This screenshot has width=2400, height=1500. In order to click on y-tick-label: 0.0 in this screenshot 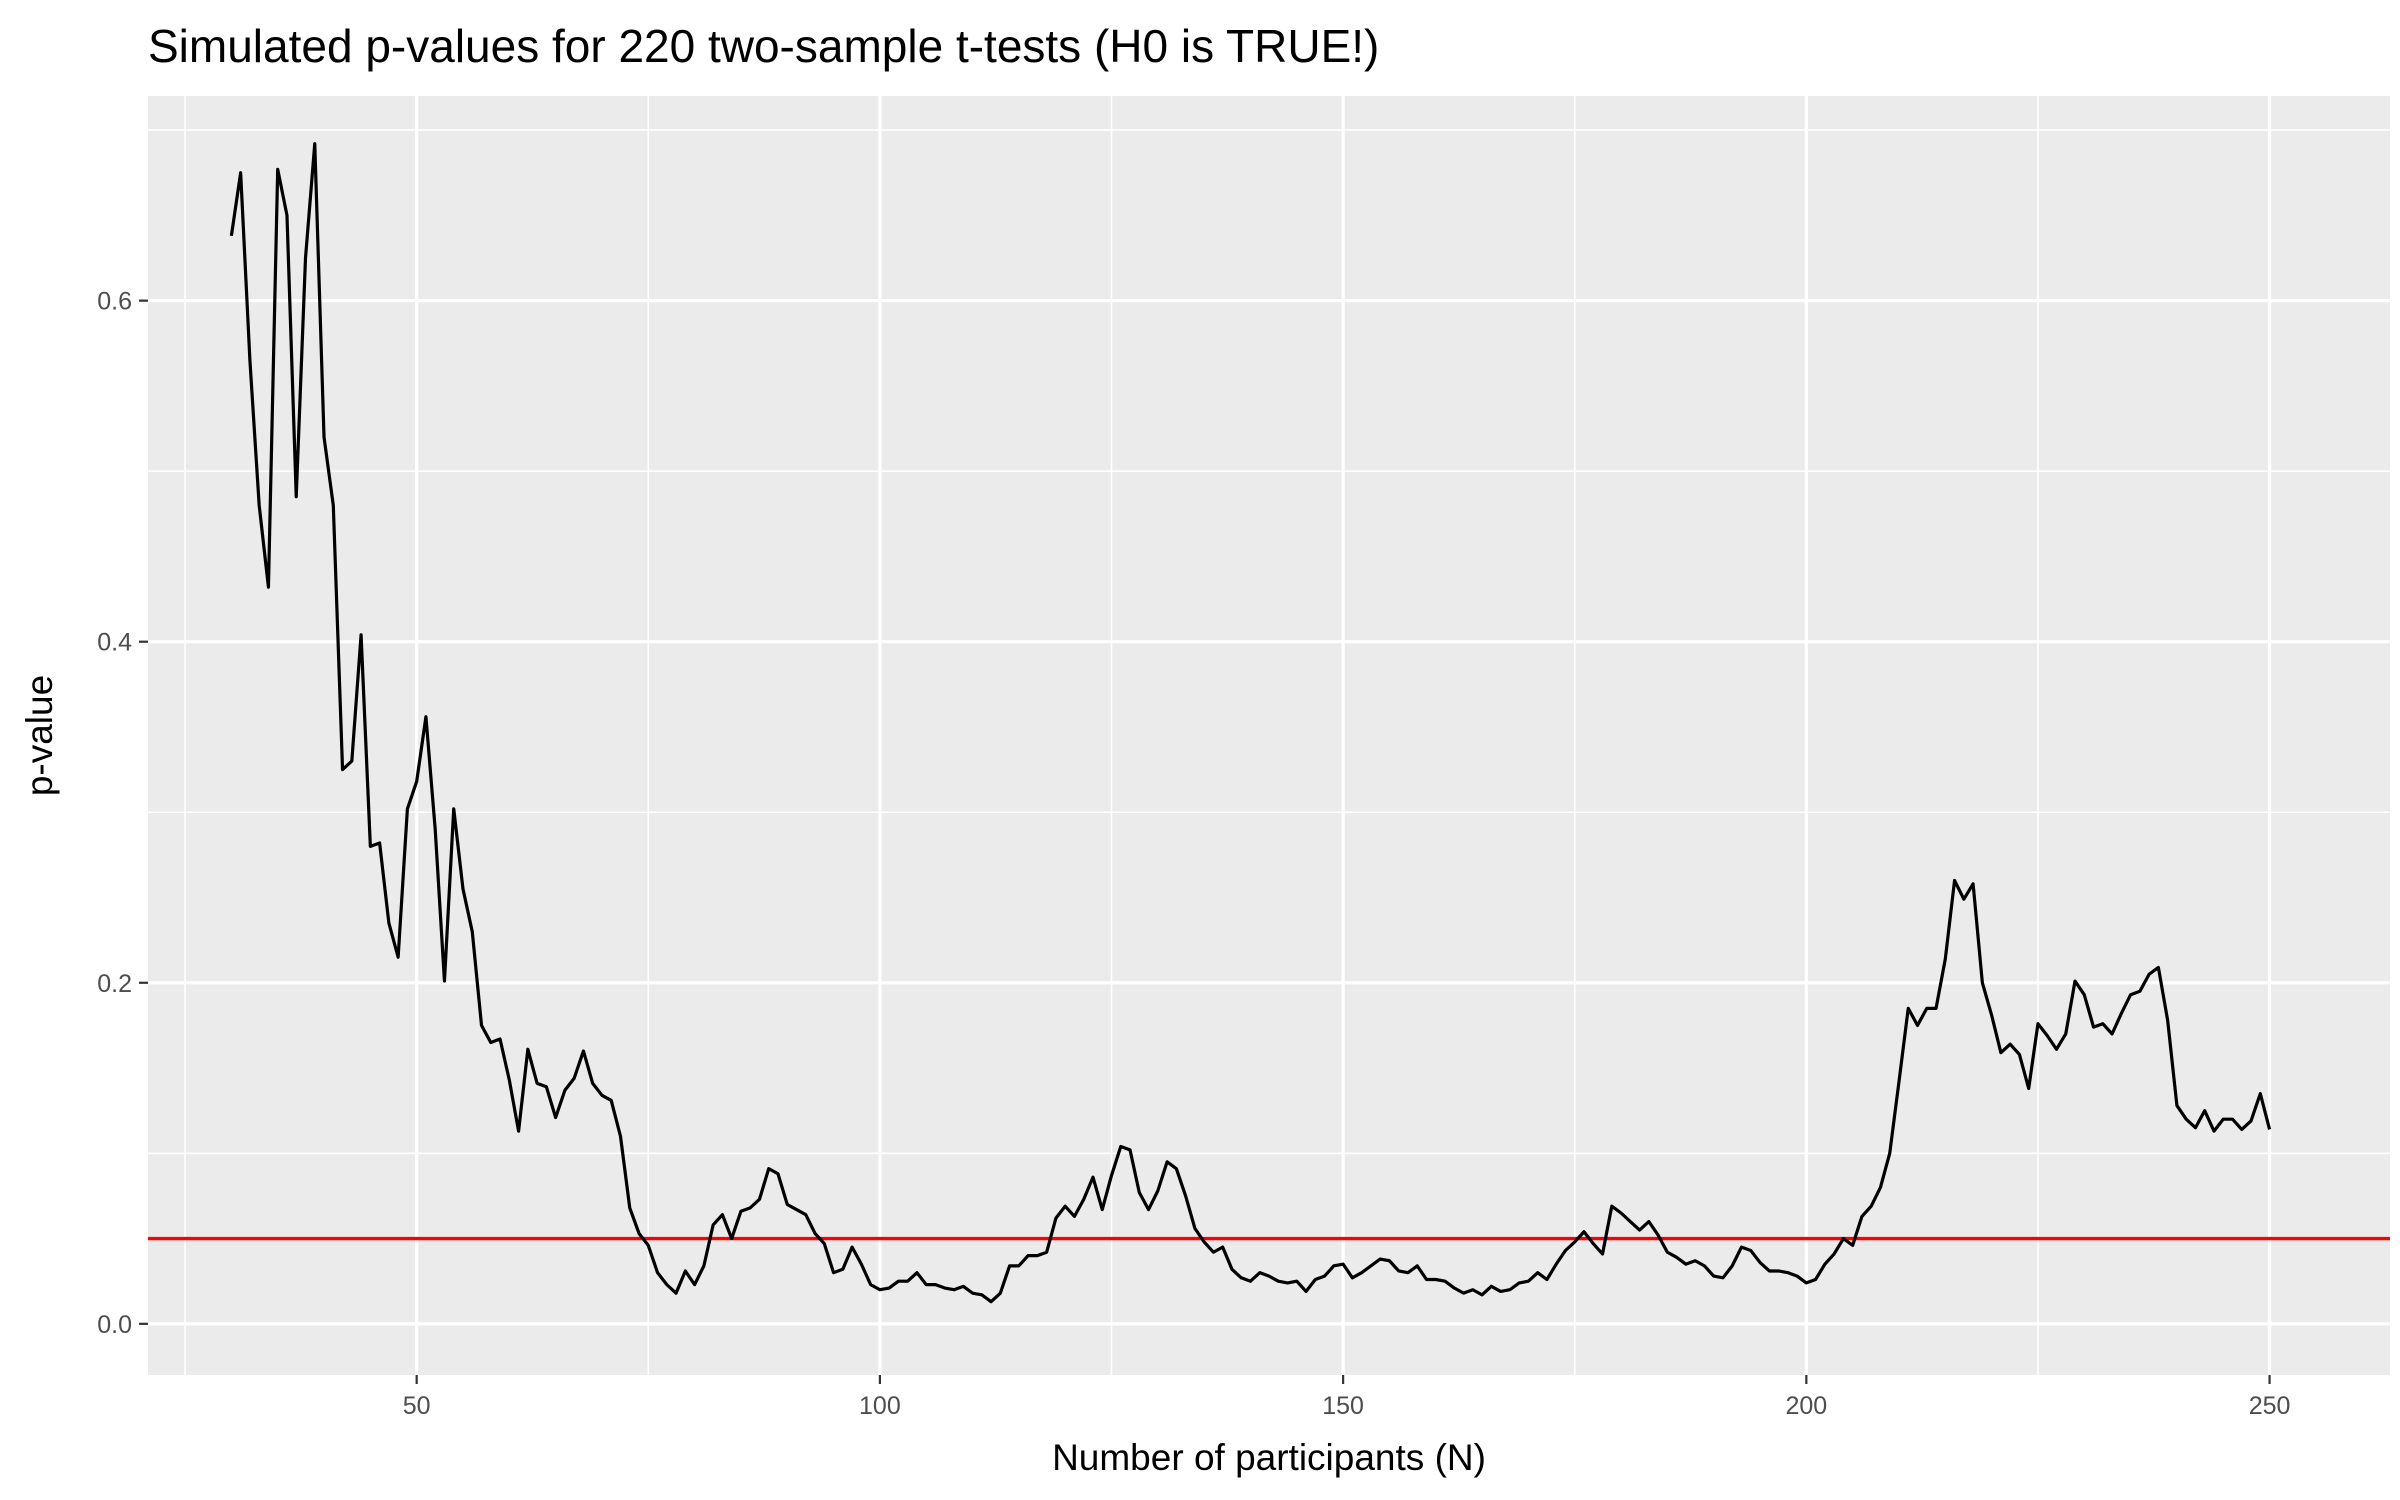, I will do `click(114, 1325)`.